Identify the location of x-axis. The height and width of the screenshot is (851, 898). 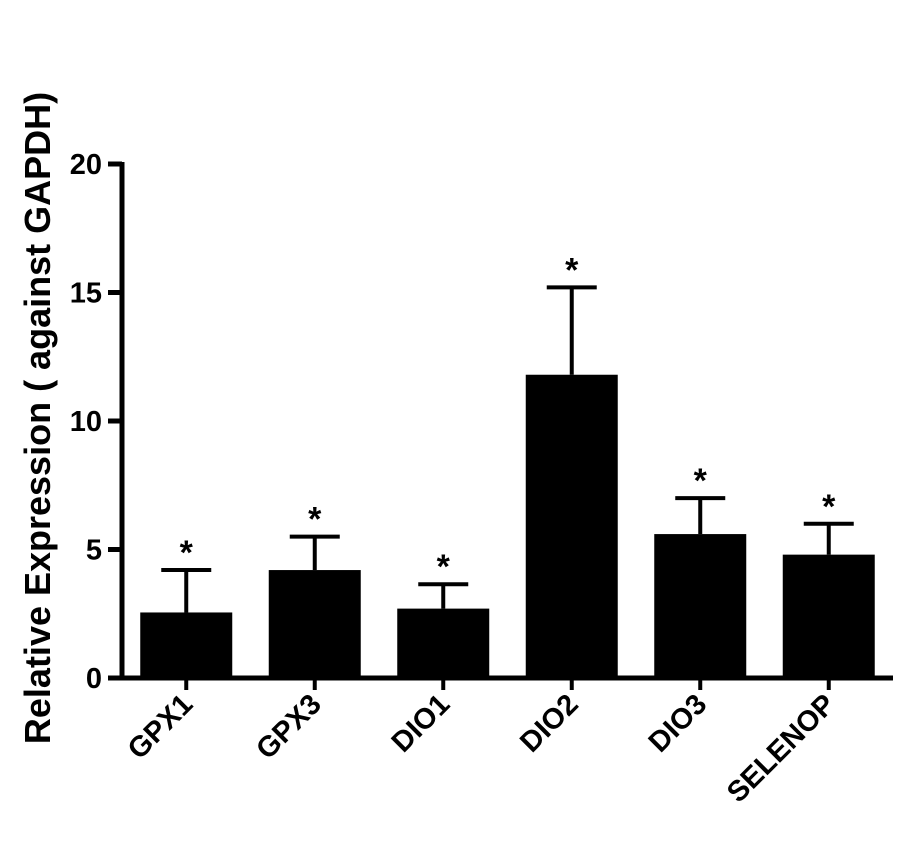
(506, 682).